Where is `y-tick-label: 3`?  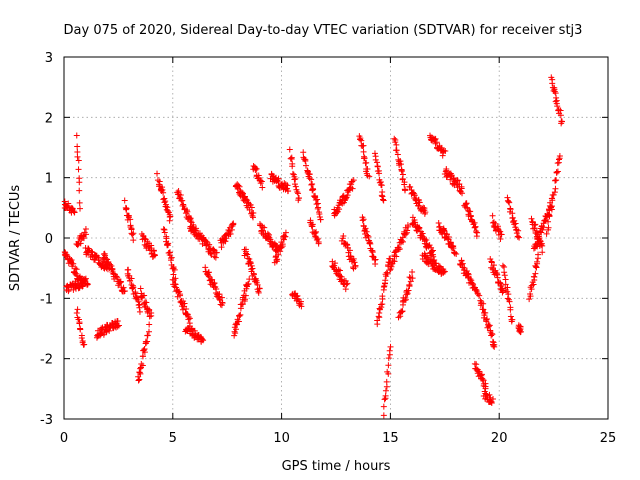
y-tick-label: 3 is located at coordinates (49, 58).